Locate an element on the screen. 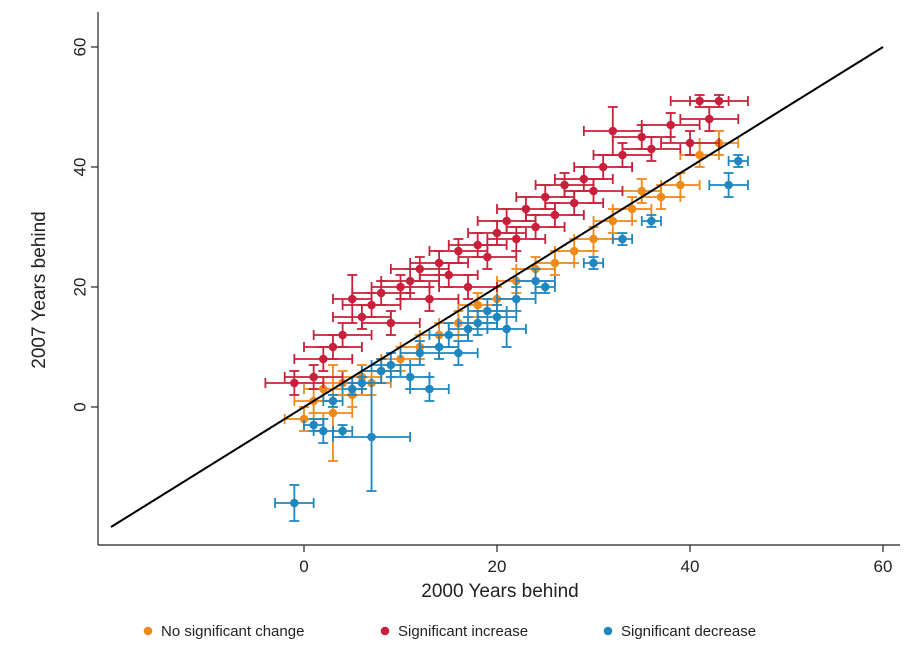 This screenshot has height=672, width=913. x-tick-label: 60 is located at coordinates (883, 566).